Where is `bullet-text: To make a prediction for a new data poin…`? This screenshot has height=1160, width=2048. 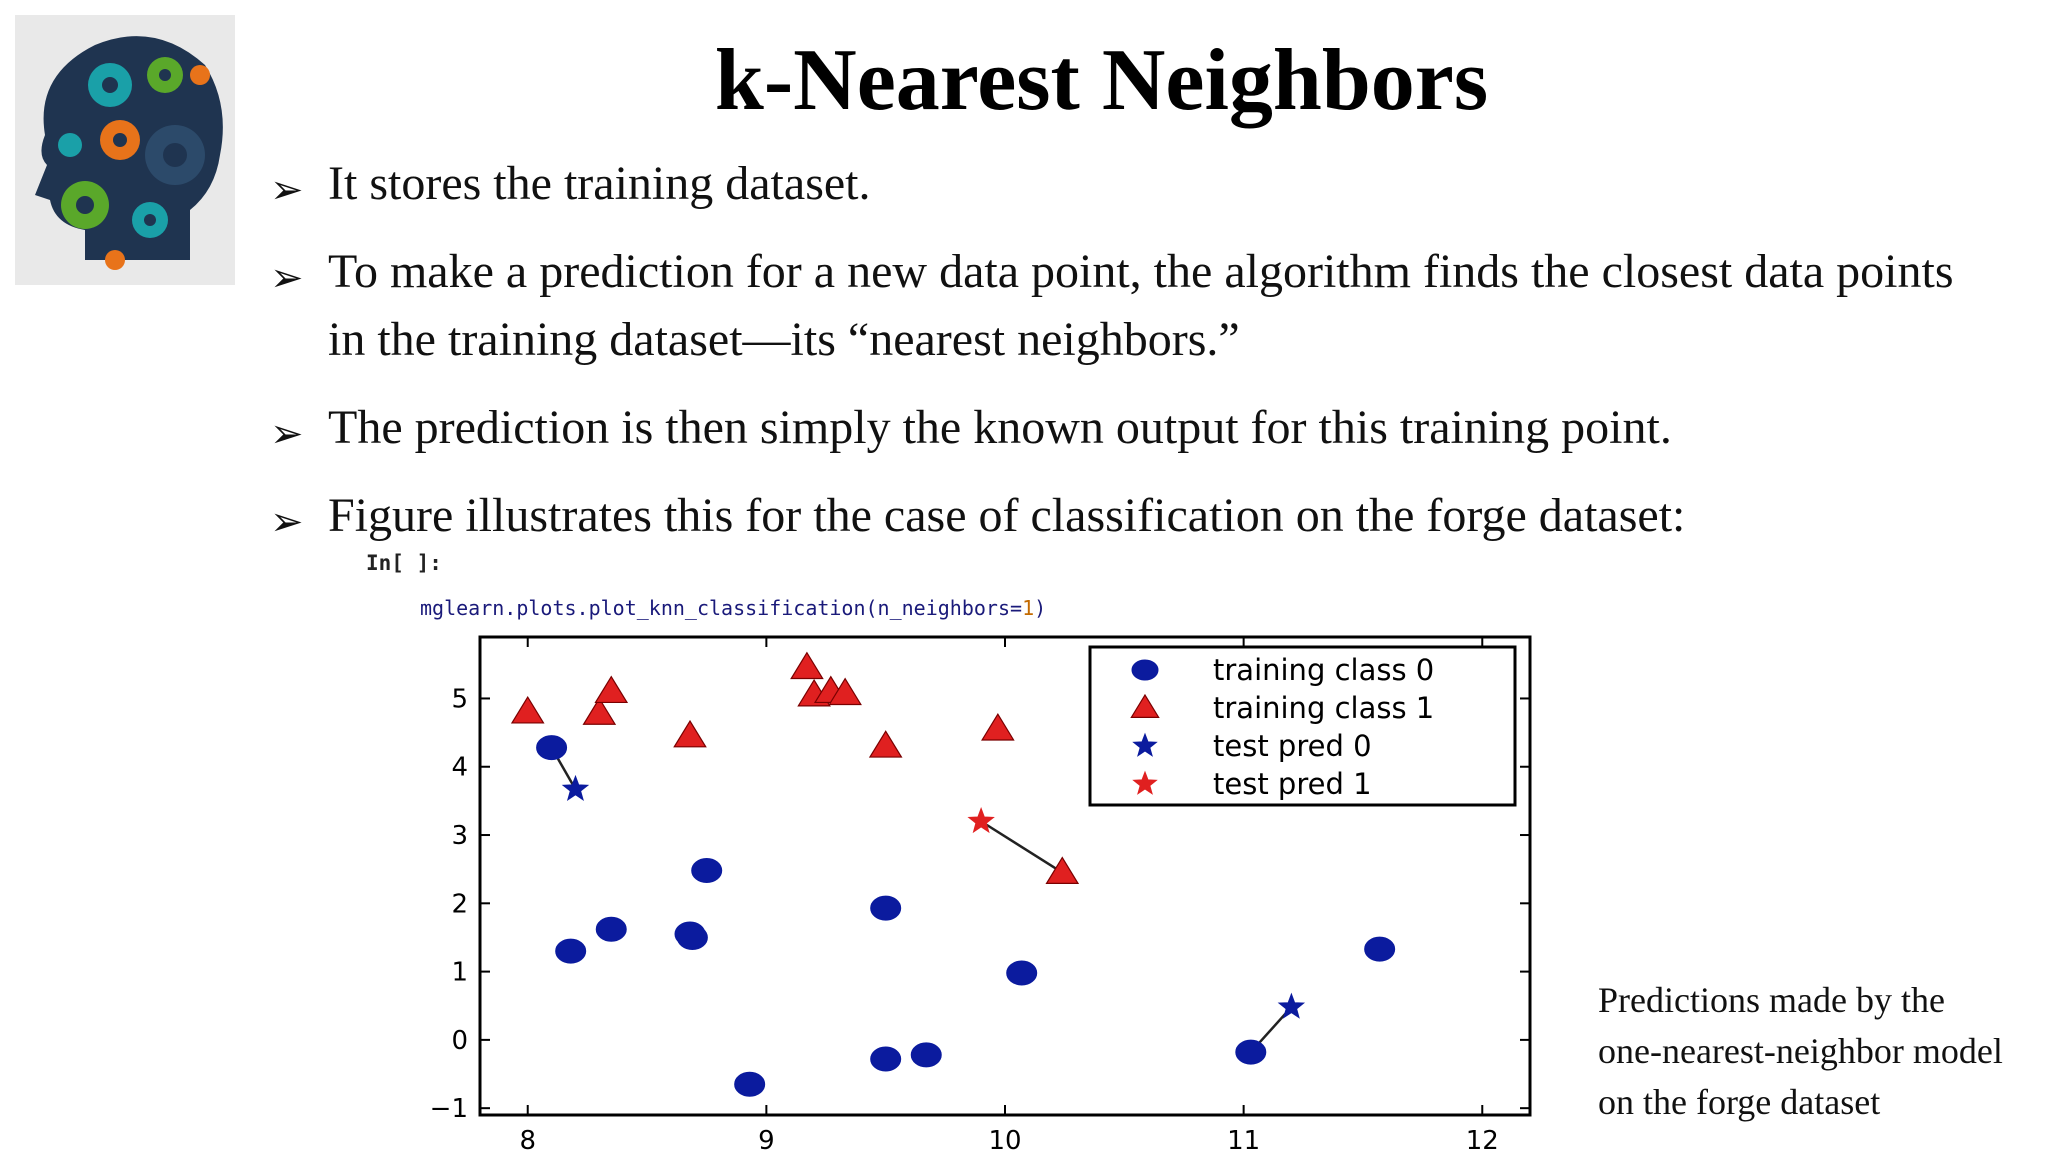 bullet-text: To make a prediction for a new data poin… is located at coordinates (1141, 305).